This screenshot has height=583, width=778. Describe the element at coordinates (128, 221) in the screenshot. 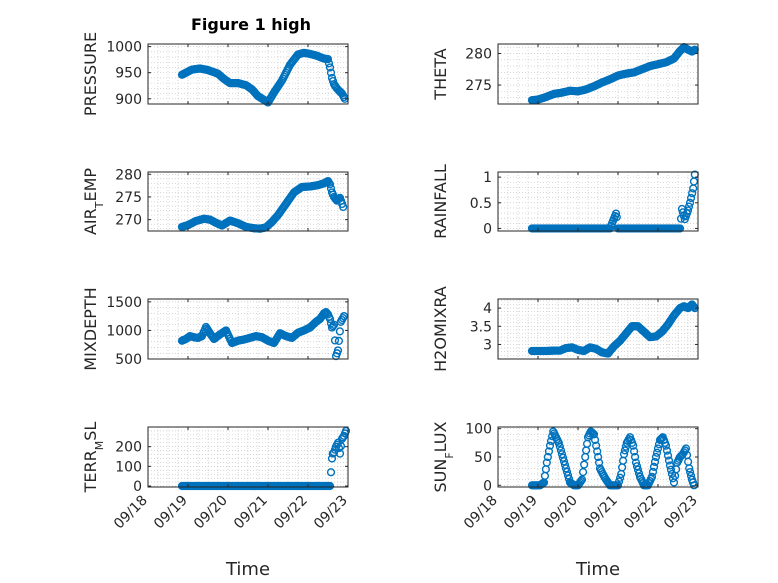

I see `y-tick-label: 270` at that location.